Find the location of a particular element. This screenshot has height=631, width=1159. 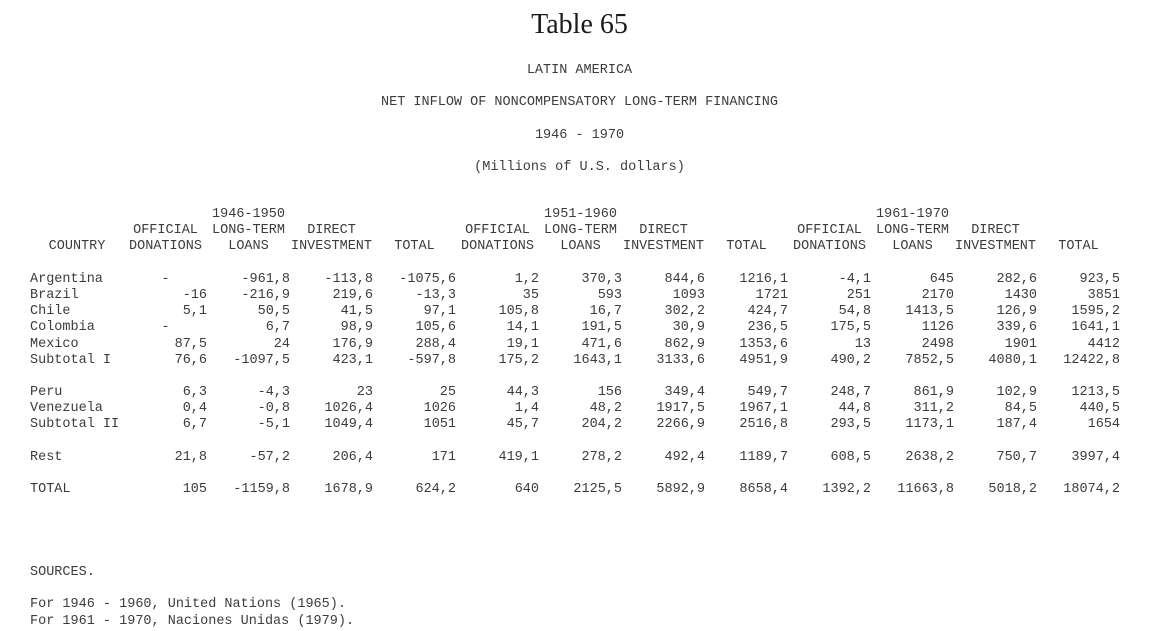

sources-label: SOURCES. is located at coordinates (62, 572).